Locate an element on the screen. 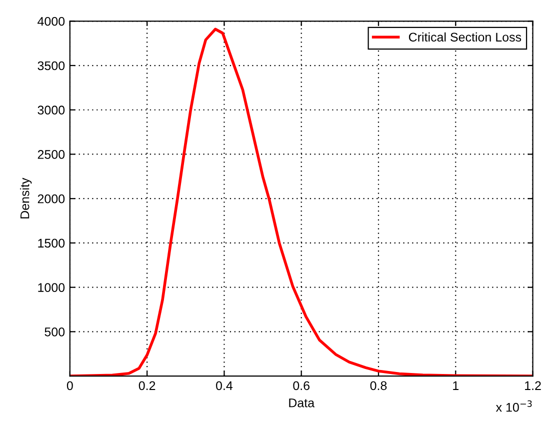 This screenshot has width=542, height=423. legend-label: Critical Section Loss is located at coordinates (465, 37).